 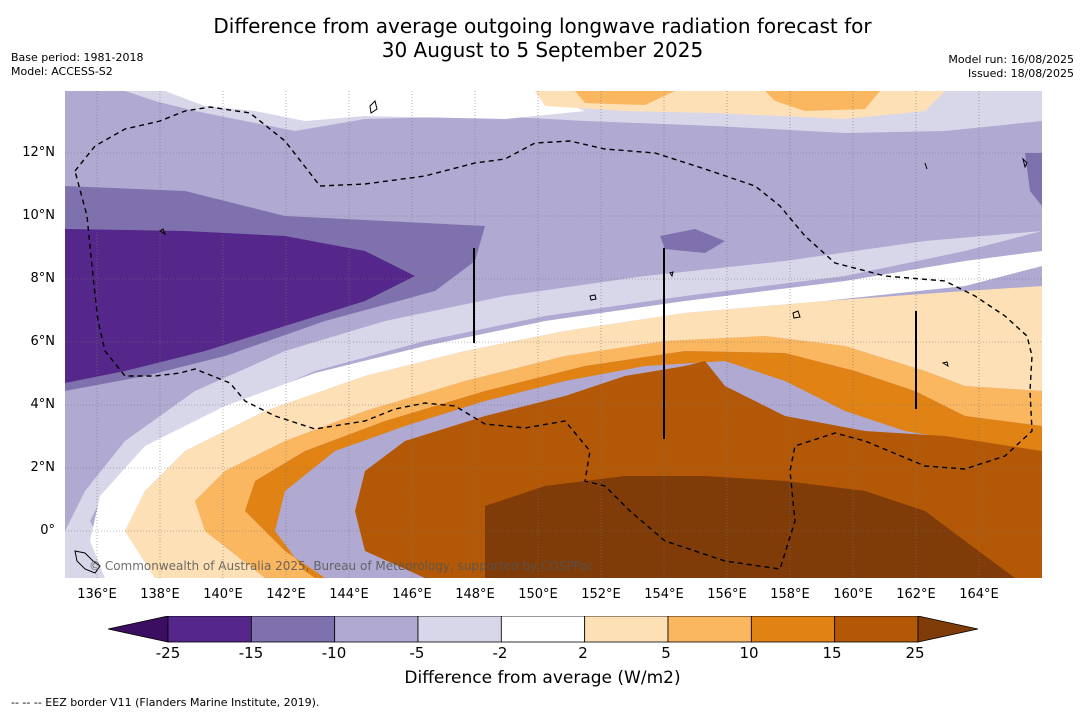 What do you see at coordinates (417, 653) in the screenshot?
I see `cb-tick-neg5: -5` at bounding box center [417, 653].